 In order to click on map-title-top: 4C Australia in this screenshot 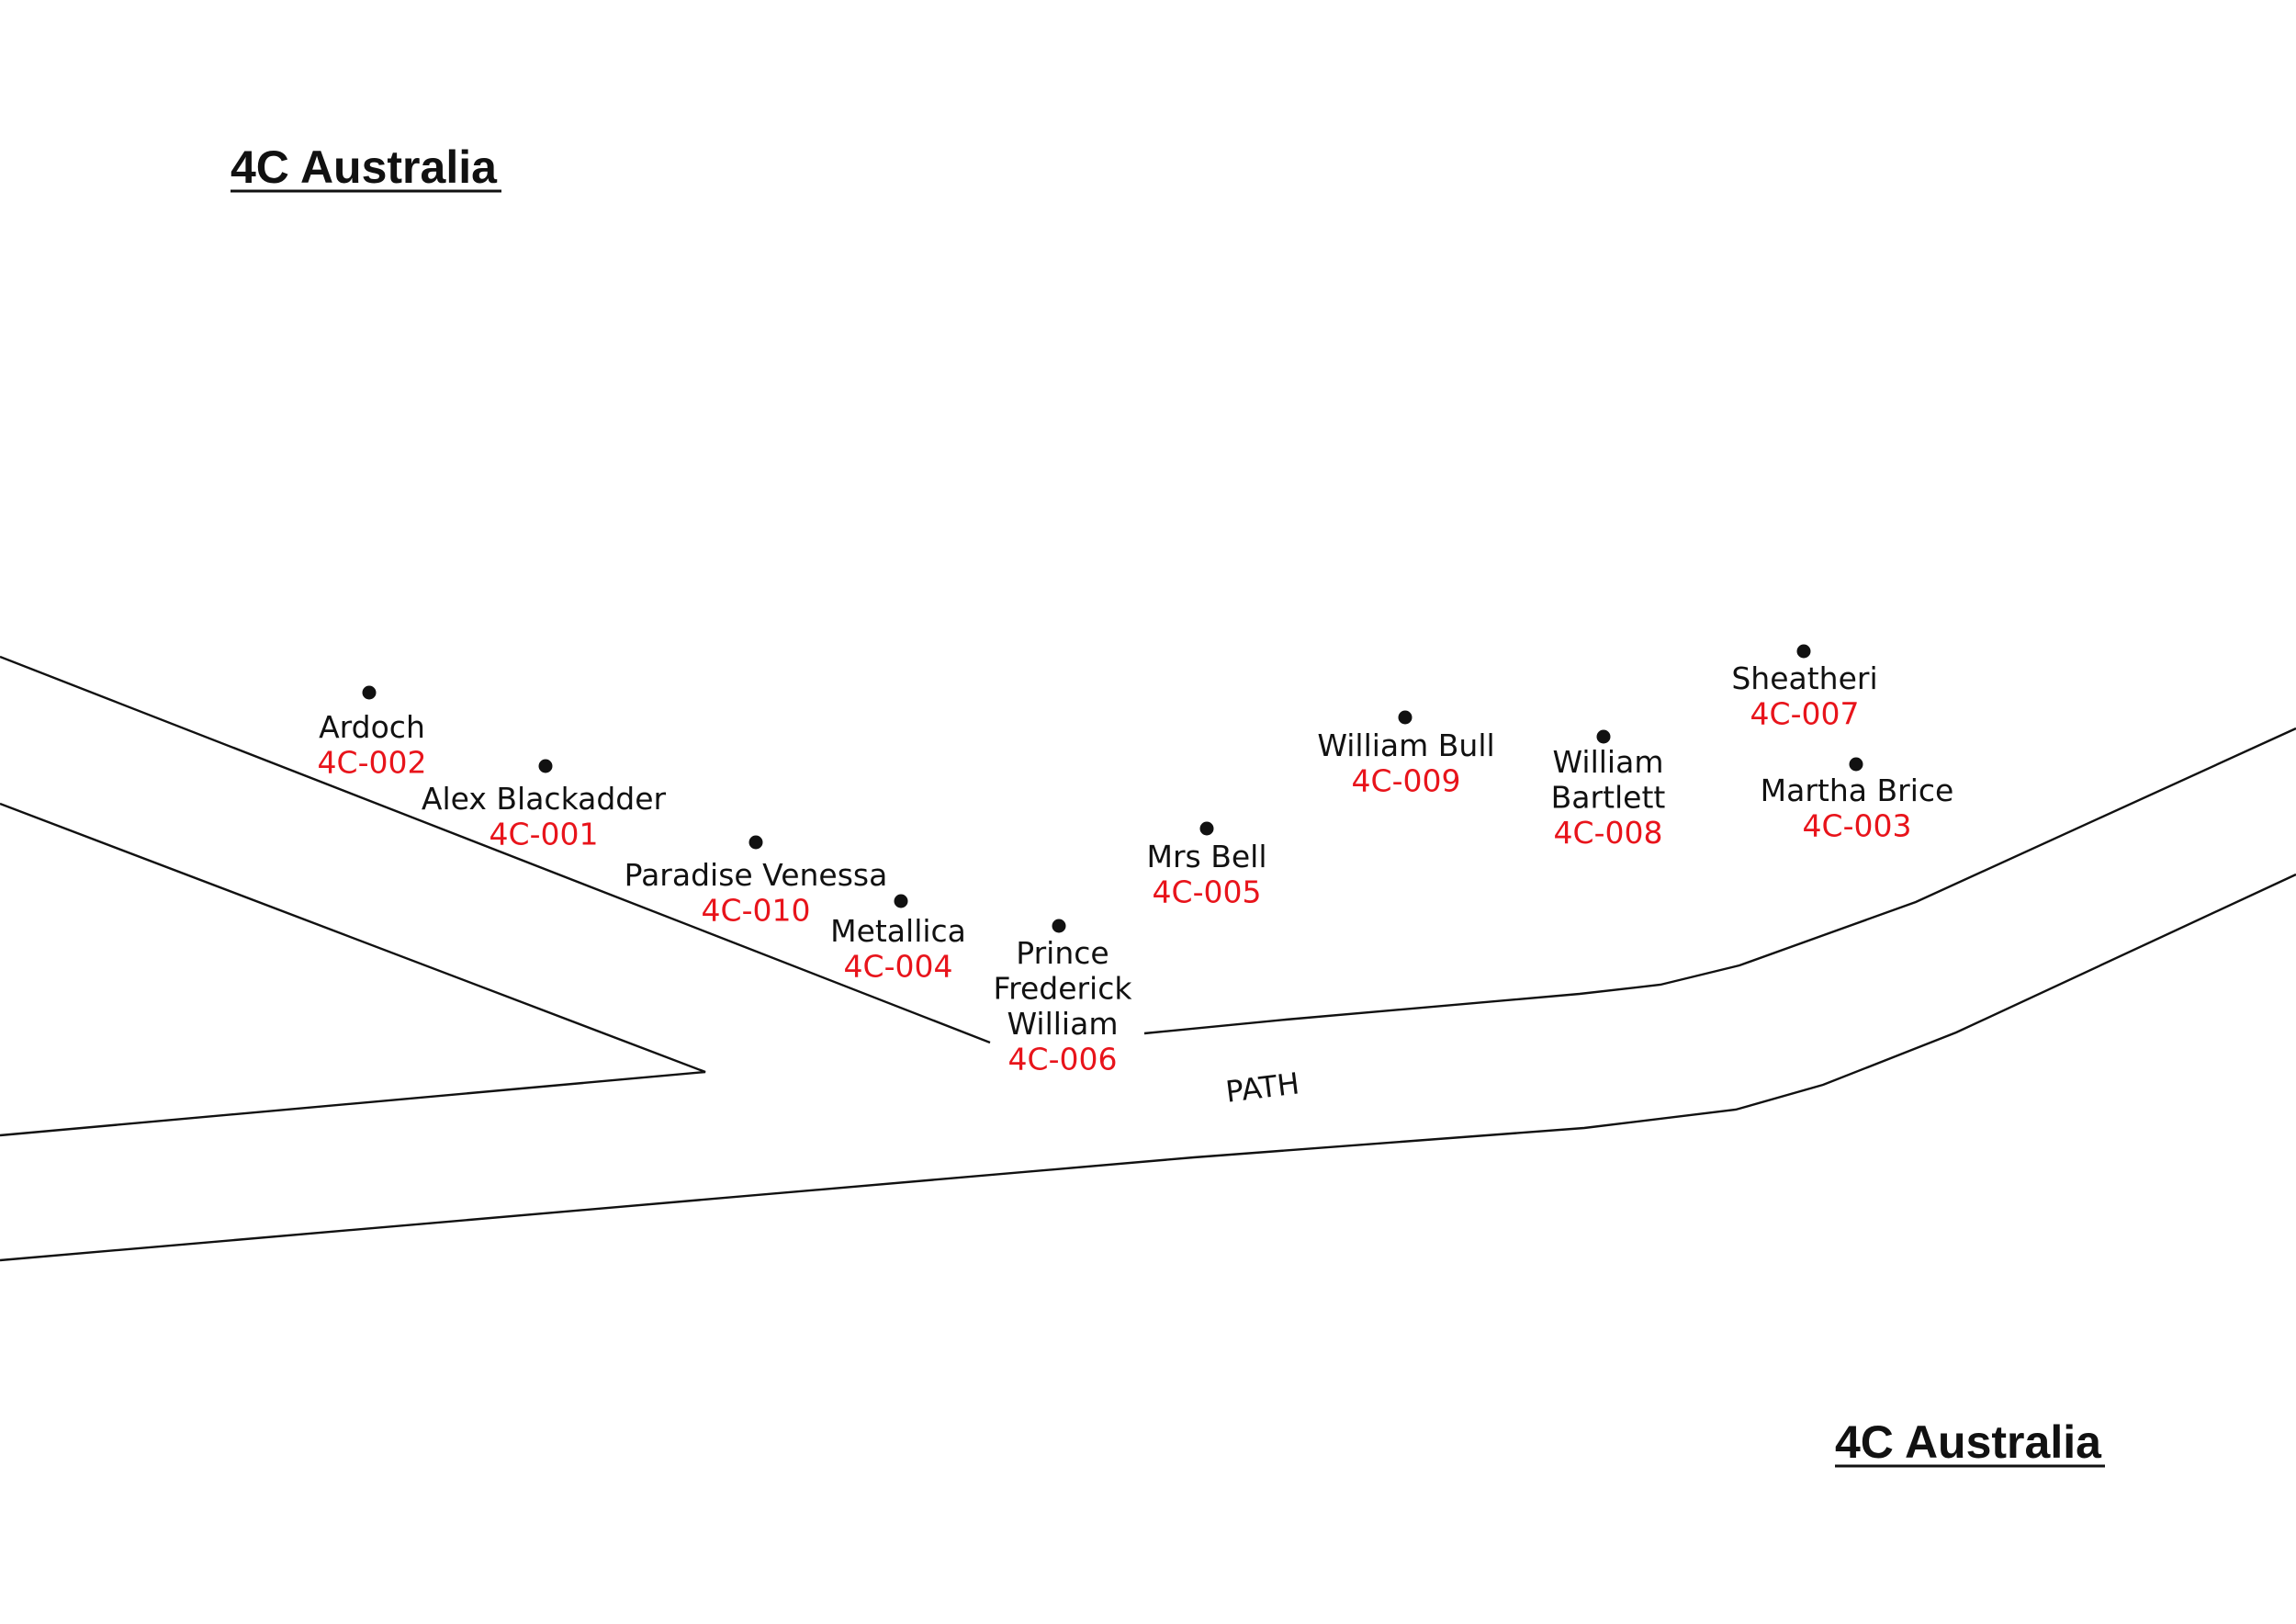, I will do `click(364, 167)`.